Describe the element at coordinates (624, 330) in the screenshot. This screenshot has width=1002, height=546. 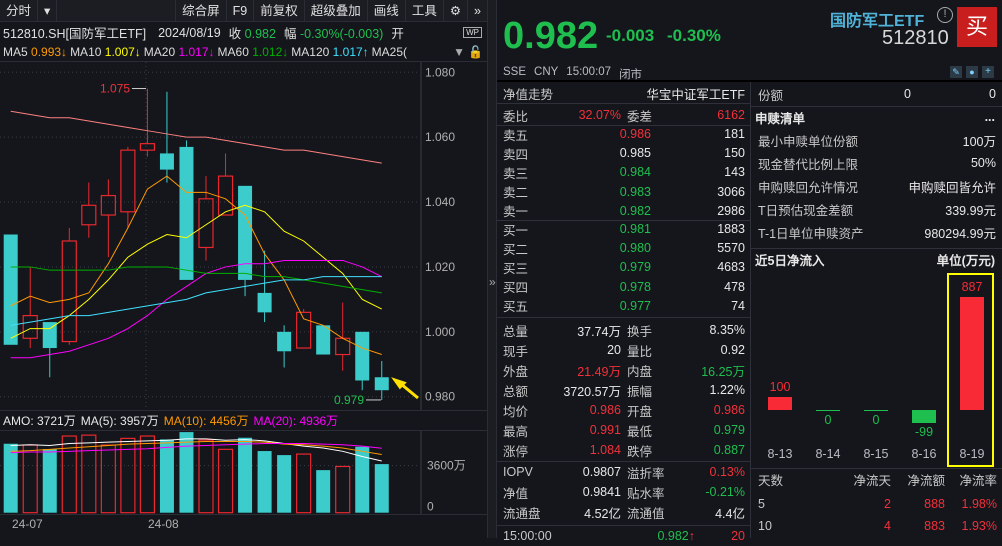
I see `stat-row: 总量 37.74万 换手 8.35%` at that location.